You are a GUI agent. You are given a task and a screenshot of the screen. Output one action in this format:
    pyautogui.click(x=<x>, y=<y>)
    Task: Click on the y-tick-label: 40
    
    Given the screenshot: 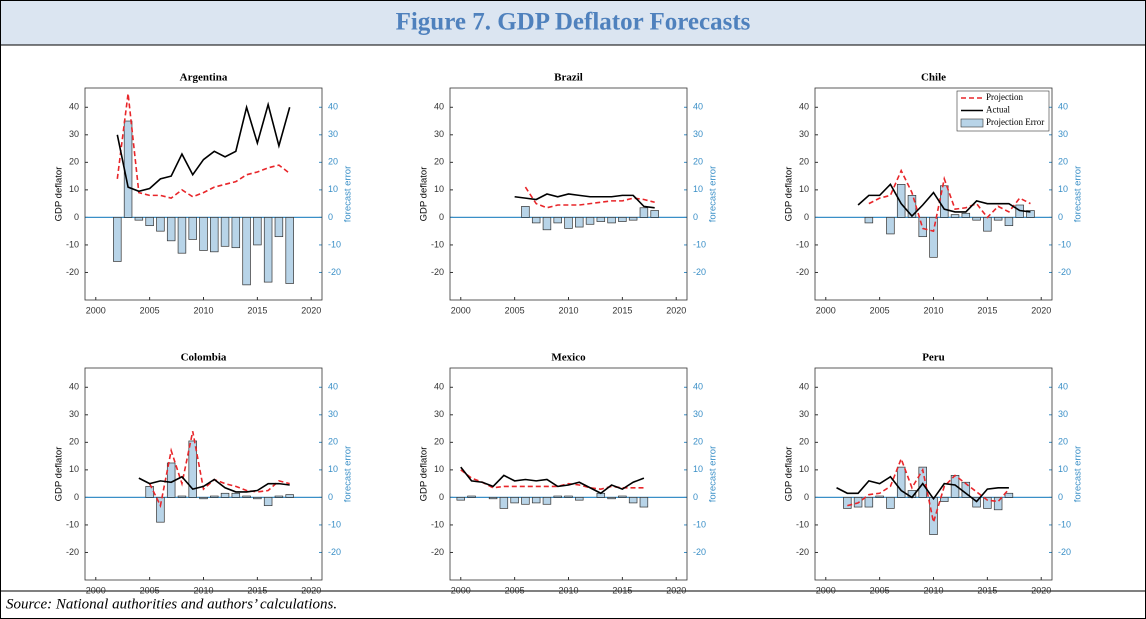 What is the action you would take?
    pyautogui.click(x=439, y=387)
    